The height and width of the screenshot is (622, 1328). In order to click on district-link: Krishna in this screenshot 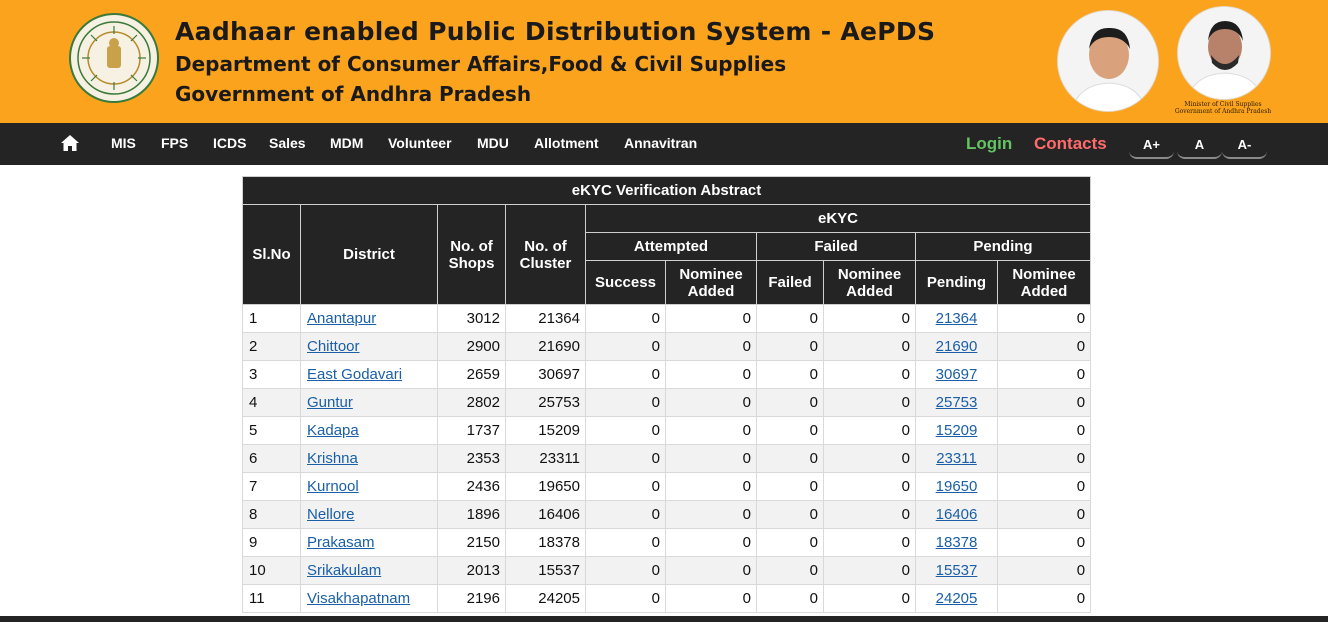, I will do `click(332, 458)`.